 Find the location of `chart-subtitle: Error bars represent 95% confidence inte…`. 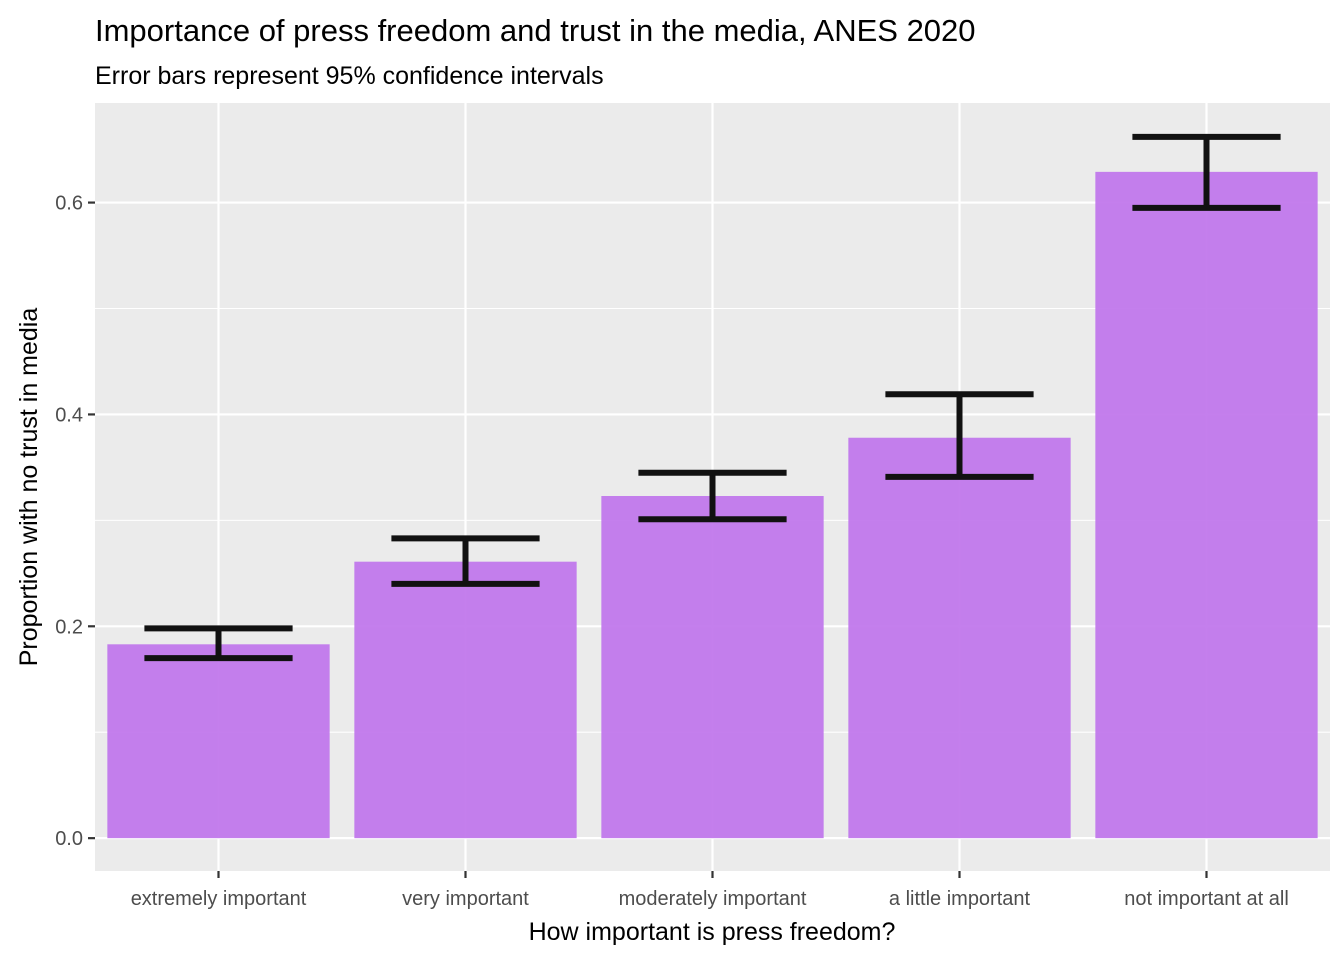

chart-subtitle: Error bars represent 95% confidence inte… is located at coordinates (349, 76).